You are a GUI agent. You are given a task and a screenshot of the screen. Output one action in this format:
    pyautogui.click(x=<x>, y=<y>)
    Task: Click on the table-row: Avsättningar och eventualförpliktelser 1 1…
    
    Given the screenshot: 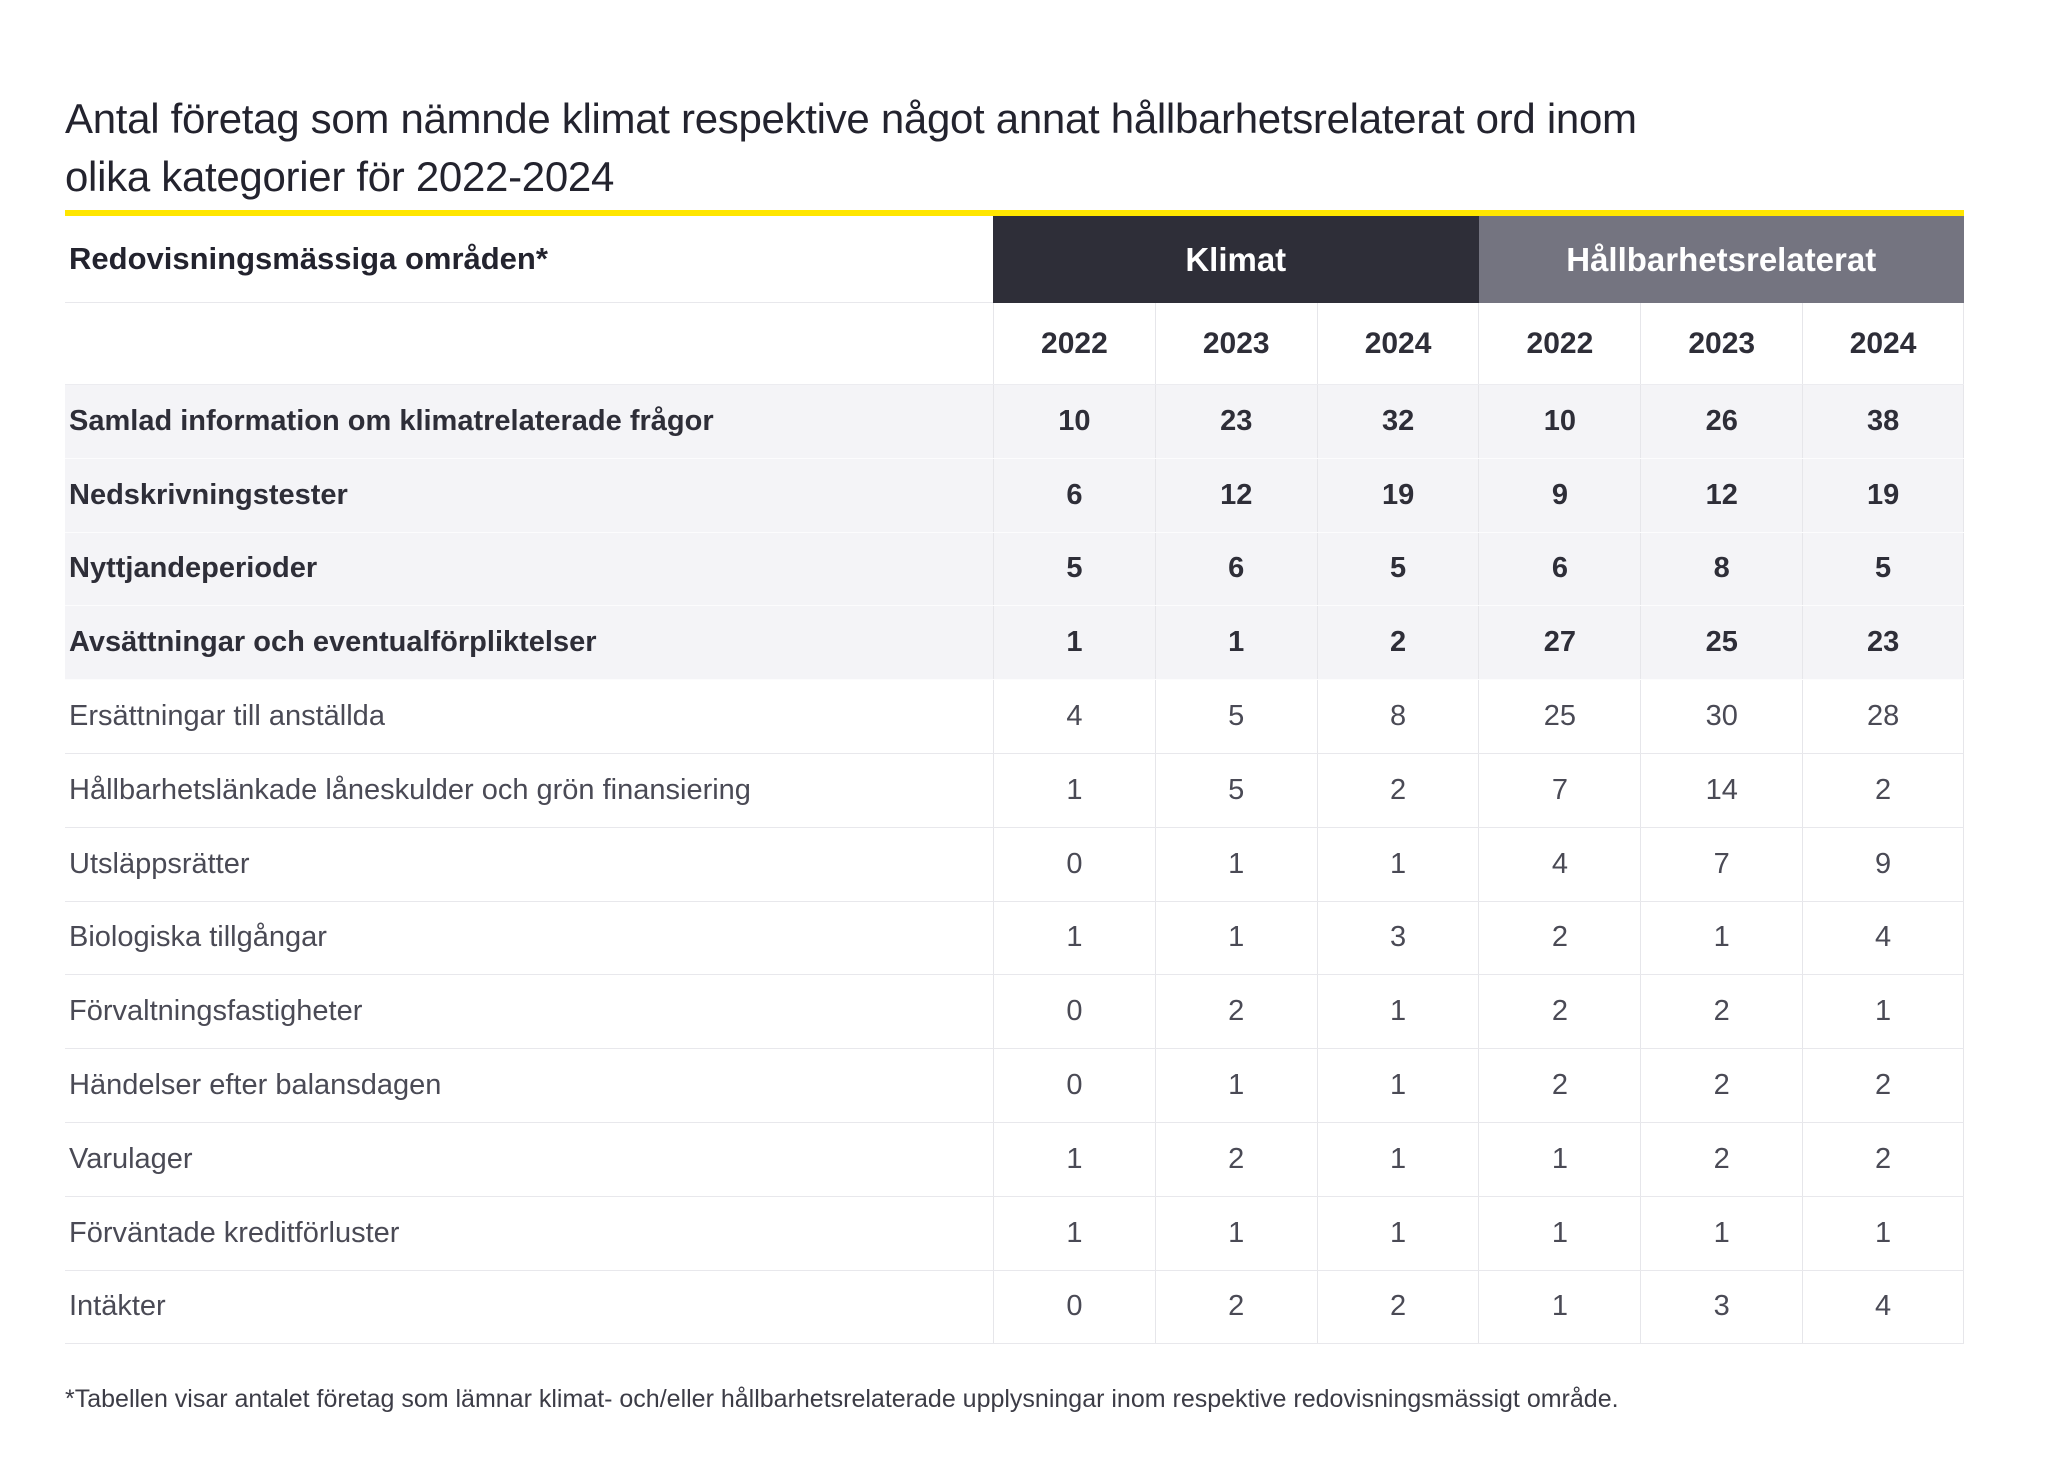 What is the action you would take?
    pyautogui.click(x=1014, y=643)
    